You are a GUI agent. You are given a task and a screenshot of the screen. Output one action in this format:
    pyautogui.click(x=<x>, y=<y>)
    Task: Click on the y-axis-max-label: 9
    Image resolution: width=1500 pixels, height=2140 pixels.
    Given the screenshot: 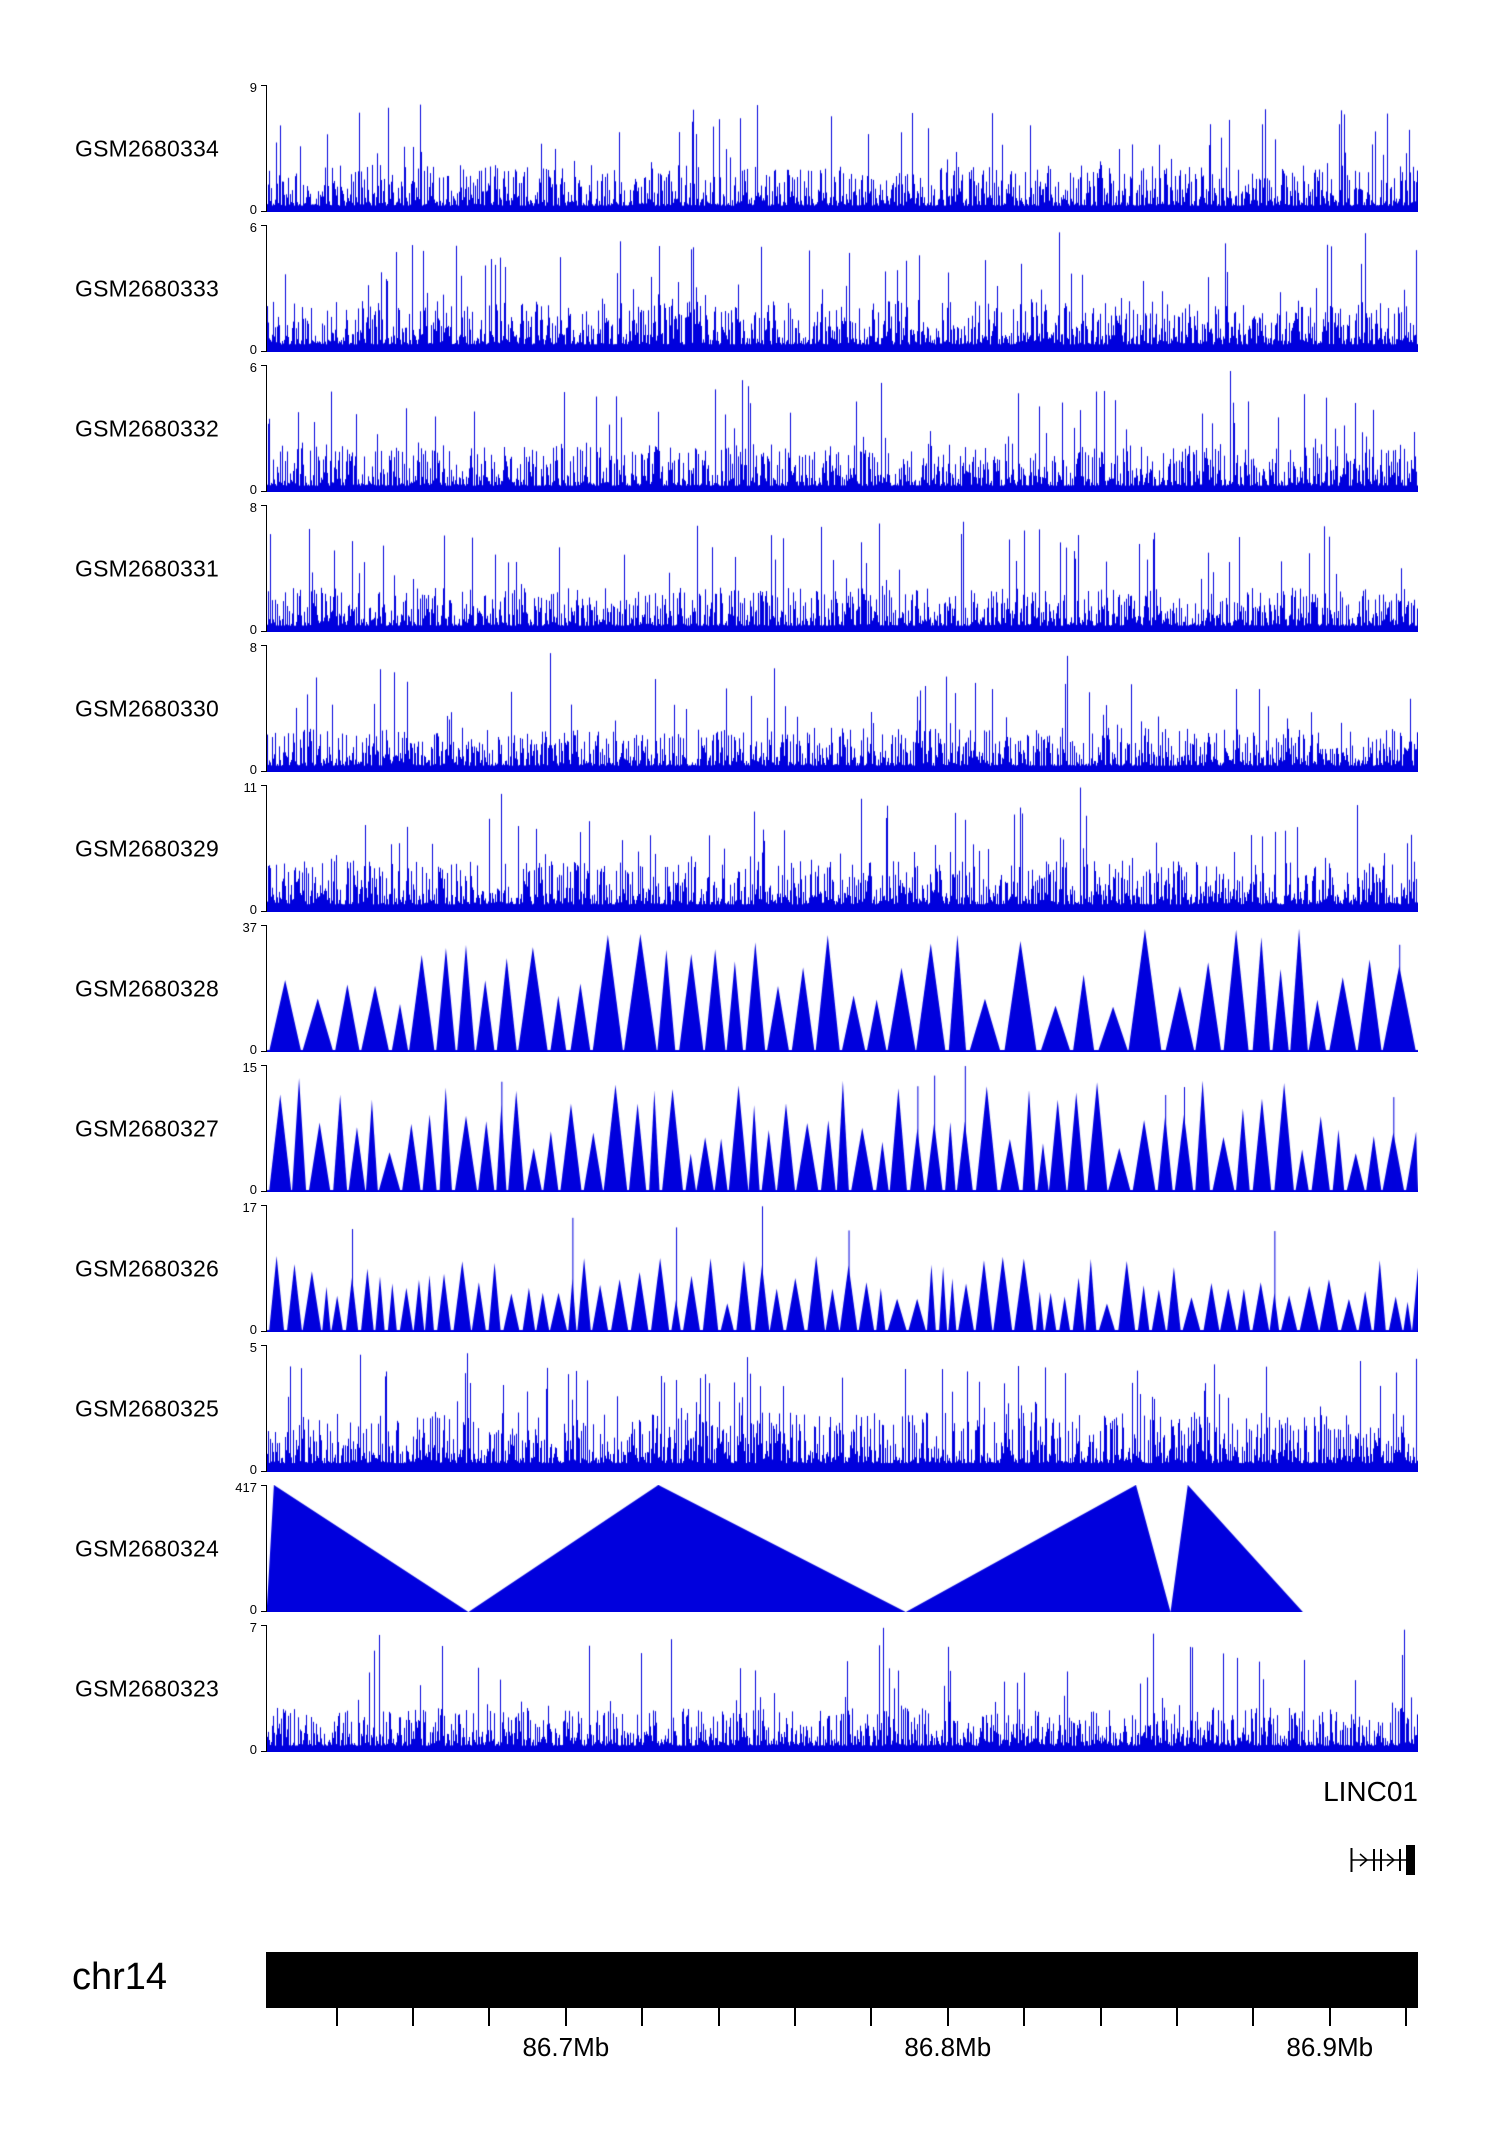 What is the action you would take?
    pyautogui.click(x=253, y=87)
    